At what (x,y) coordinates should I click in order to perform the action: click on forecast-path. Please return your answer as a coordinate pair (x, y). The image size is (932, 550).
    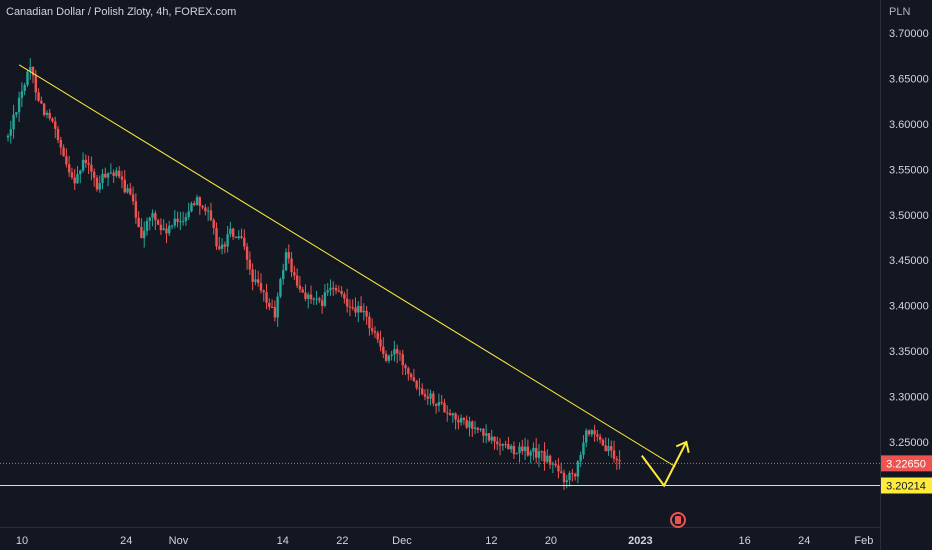
    Looking at the image, I should click on (664, 464).